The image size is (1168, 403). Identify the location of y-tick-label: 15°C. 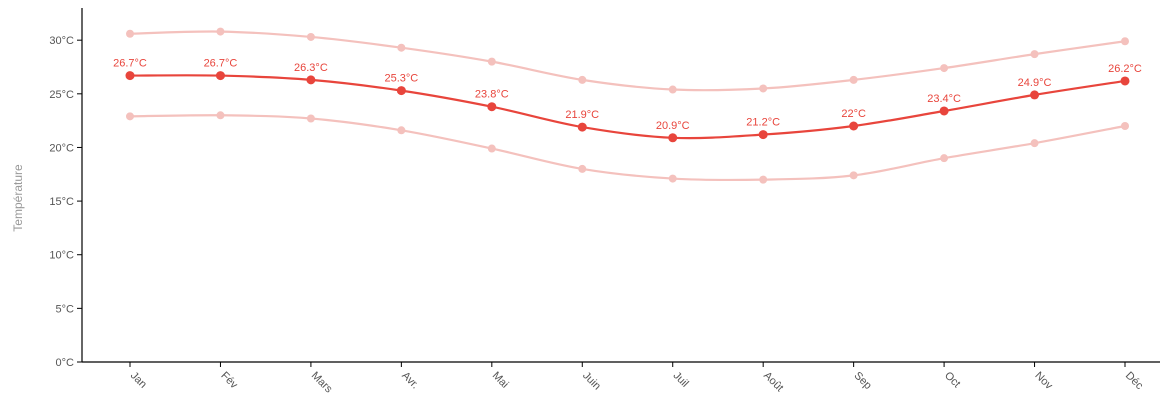
(61, 202).